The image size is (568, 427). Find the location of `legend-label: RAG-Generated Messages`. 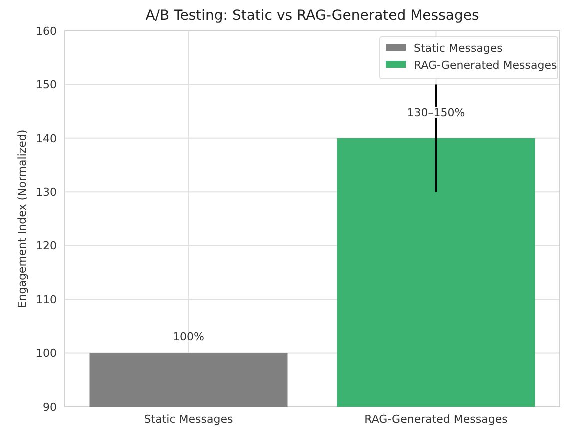

legend-label: RAG-Generated Messages is located at coordinates (486, 65).